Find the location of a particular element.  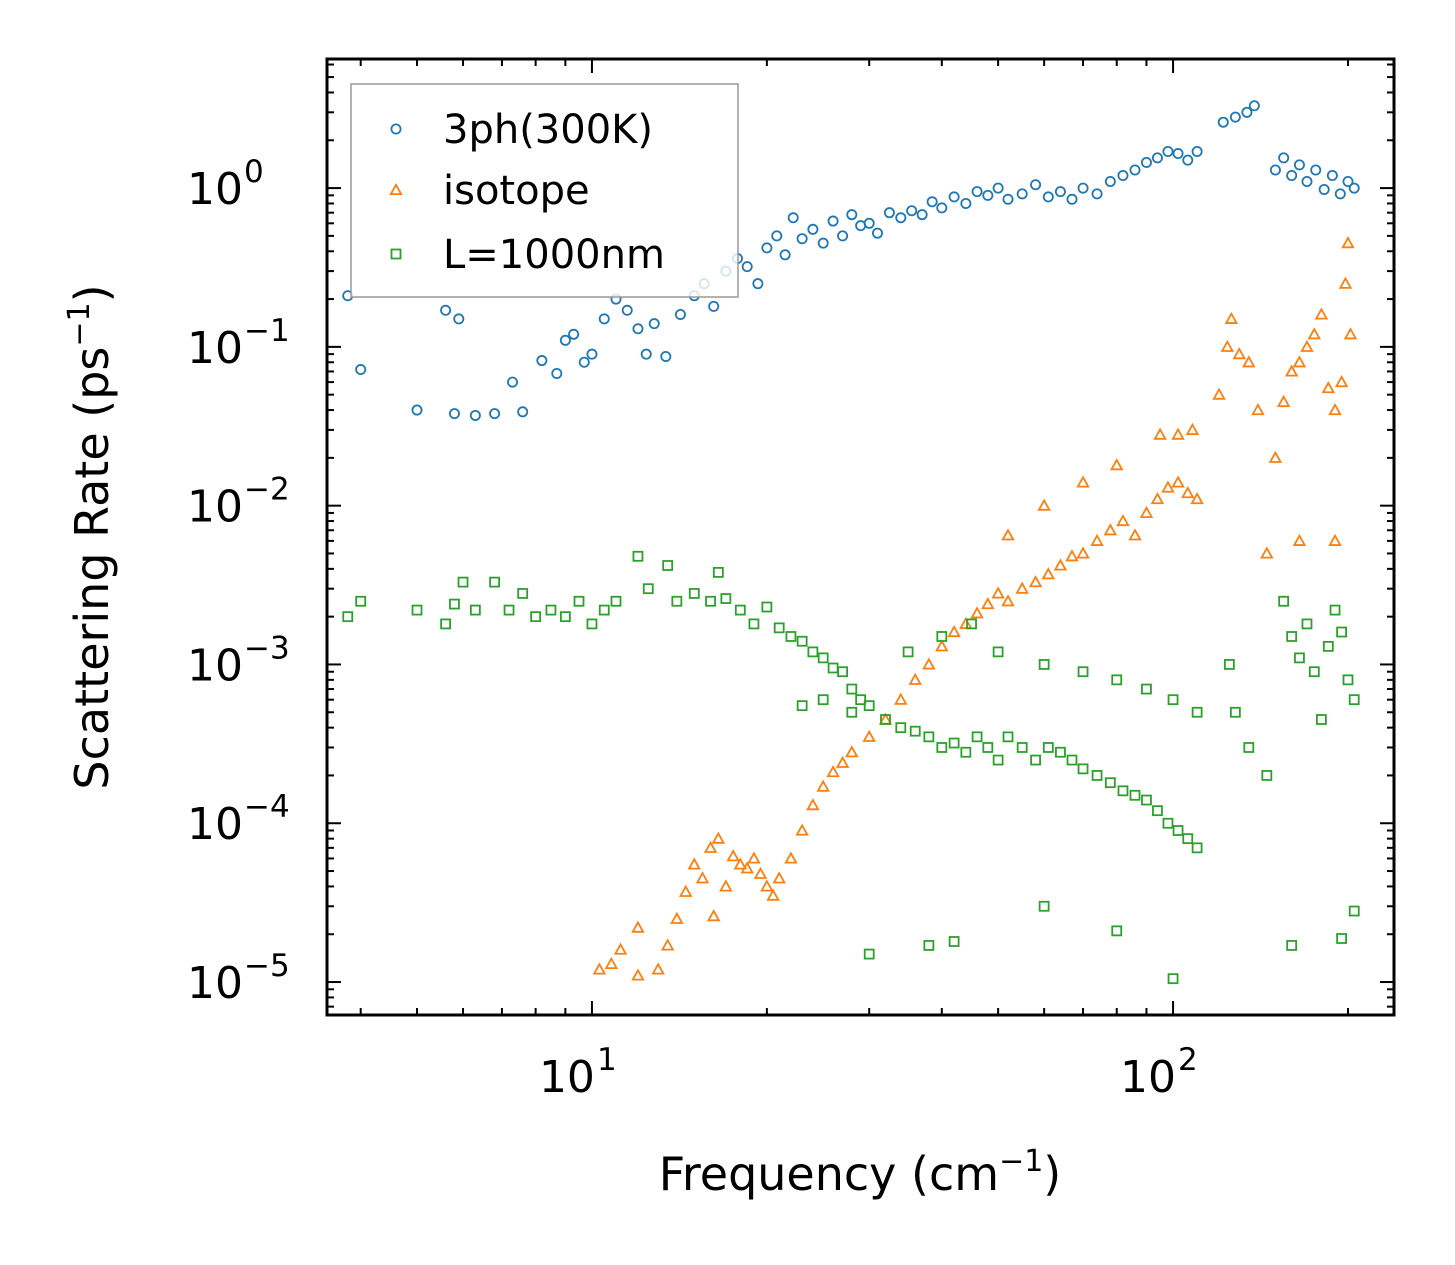

x-axis-title-sup: −1 is located at coordinates (1021, 1161).